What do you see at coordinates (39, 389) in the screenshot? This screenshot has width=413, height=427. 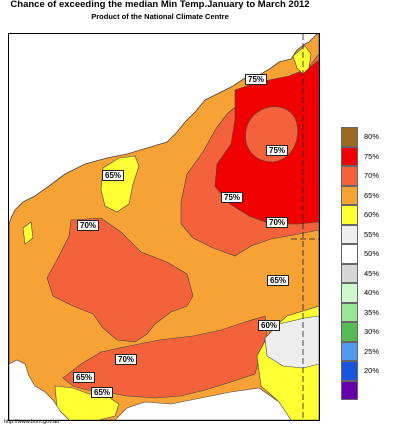 I see `ocean-southwest` at bounding box center [39, 389].